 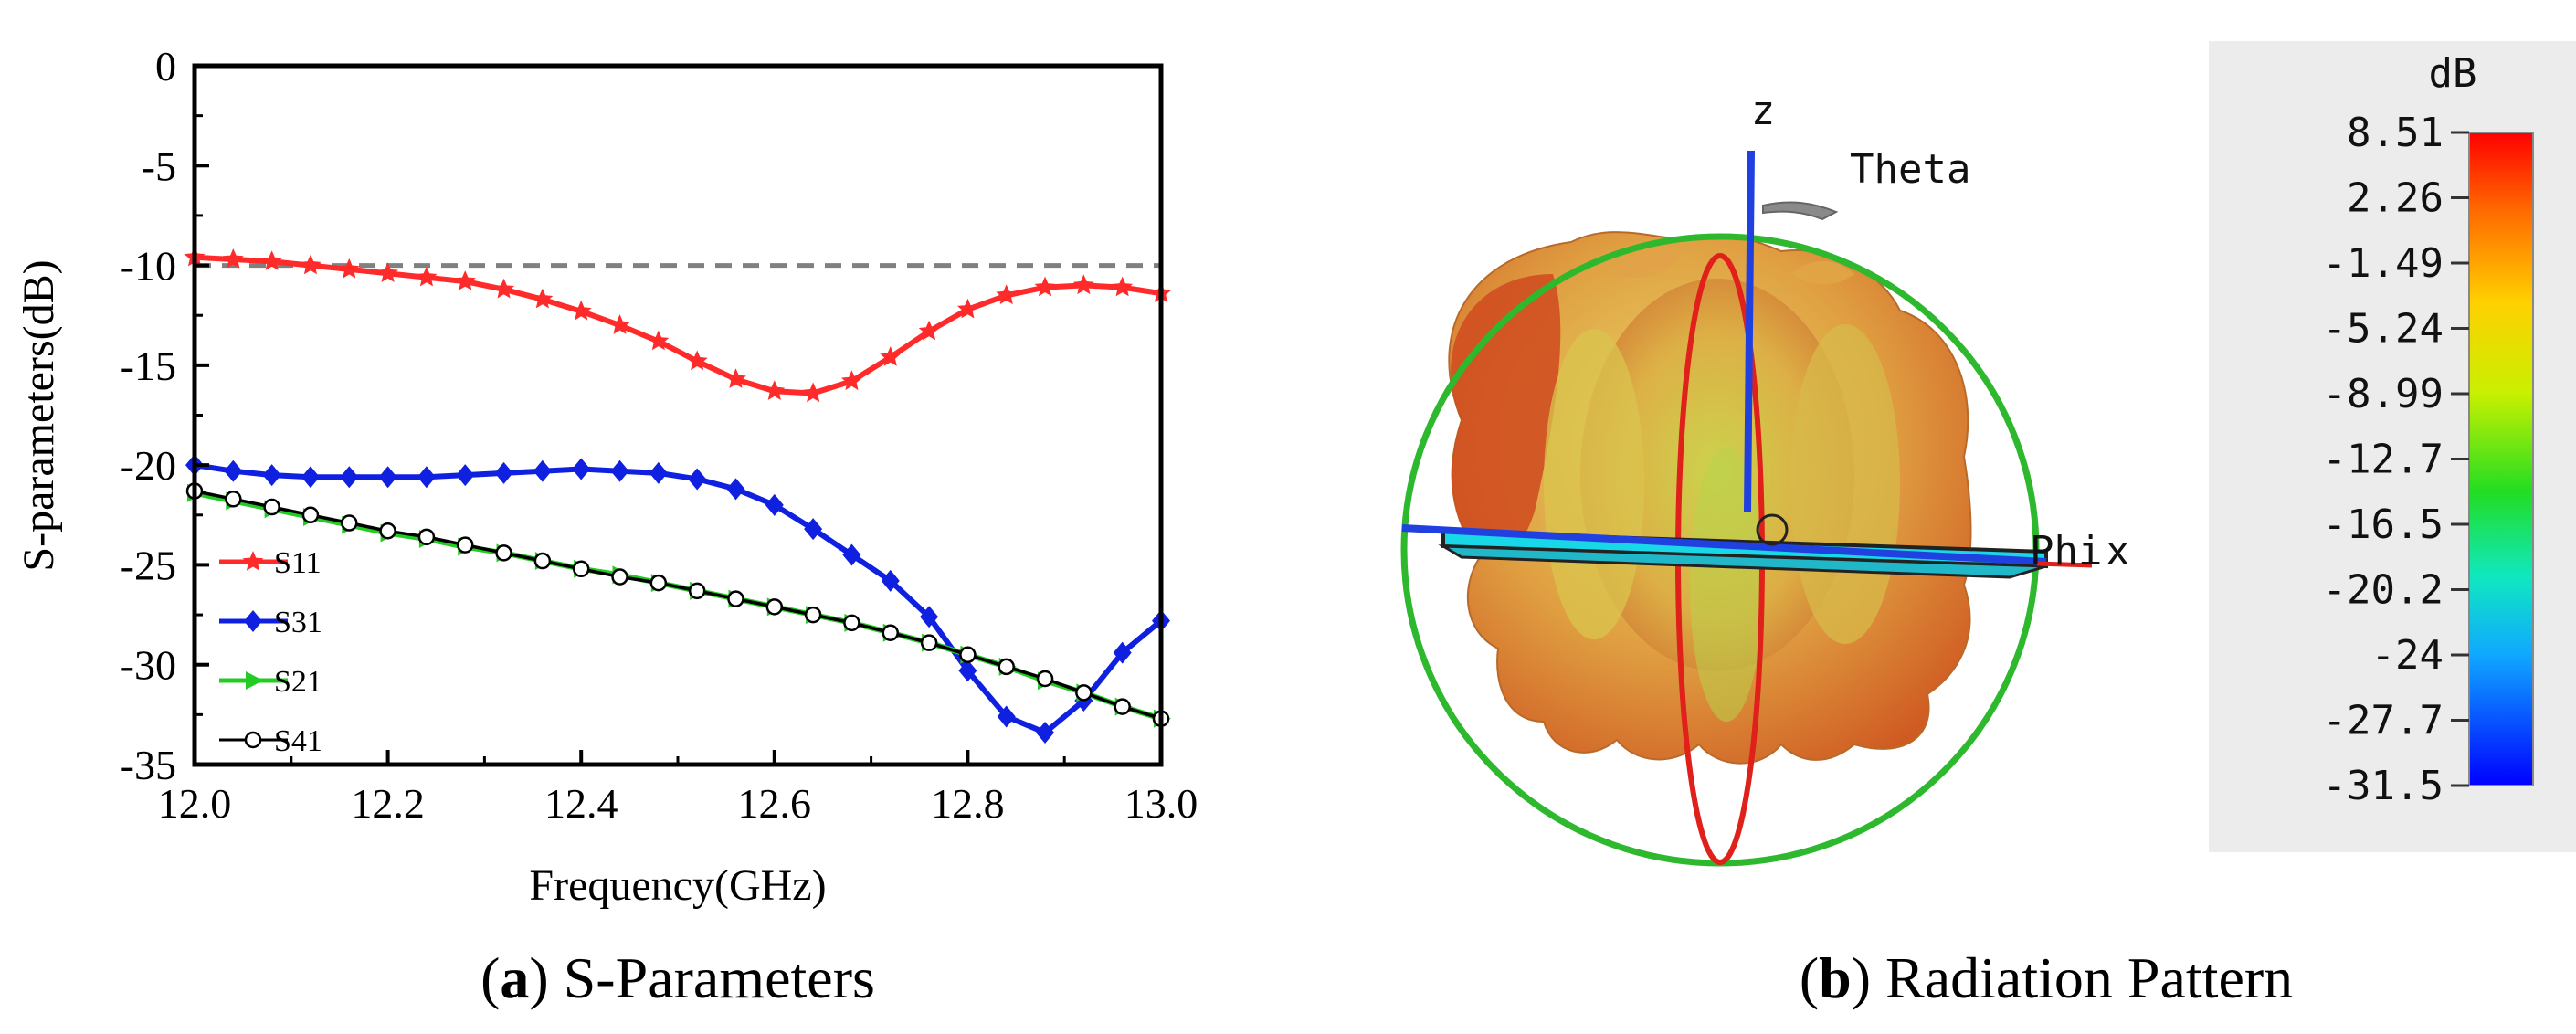 I want to click on y-tick-label: -15, so click(x=149, y=366).